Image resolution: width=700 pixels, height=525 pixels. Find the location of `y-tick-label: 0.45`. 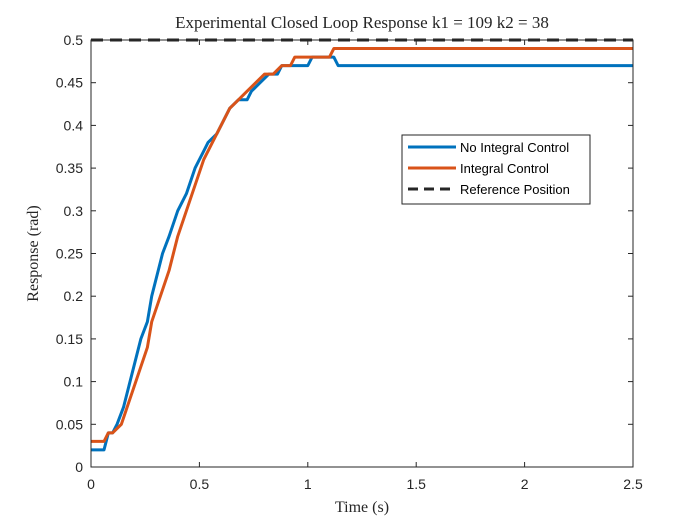

y-tick-label: 0.45 is located at coordinates (69, 83).